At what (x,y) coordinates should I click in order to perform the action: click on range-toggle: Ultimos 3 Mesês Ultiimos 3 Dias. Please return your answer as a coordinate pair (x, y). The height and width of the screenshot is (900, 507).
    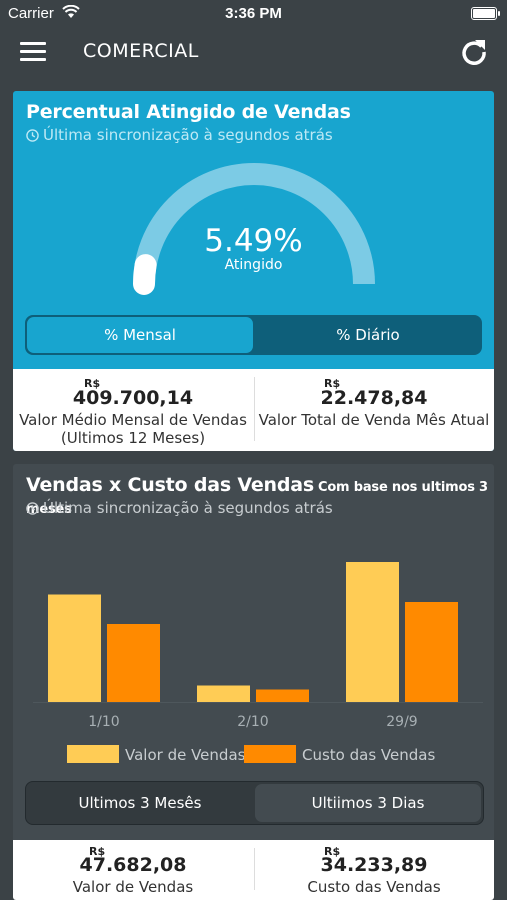
    Looking at the image, I should click on (254, 803).